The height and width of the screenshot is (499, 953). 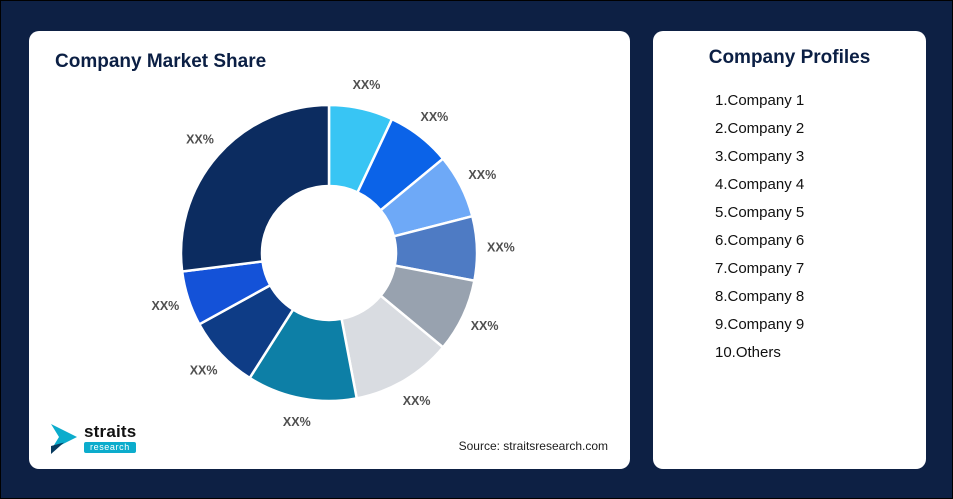 What do you see at coordinates (161, 61) in the screenshot?
I see `chart-title: Company Market Share` at bounding box center [161, 61].